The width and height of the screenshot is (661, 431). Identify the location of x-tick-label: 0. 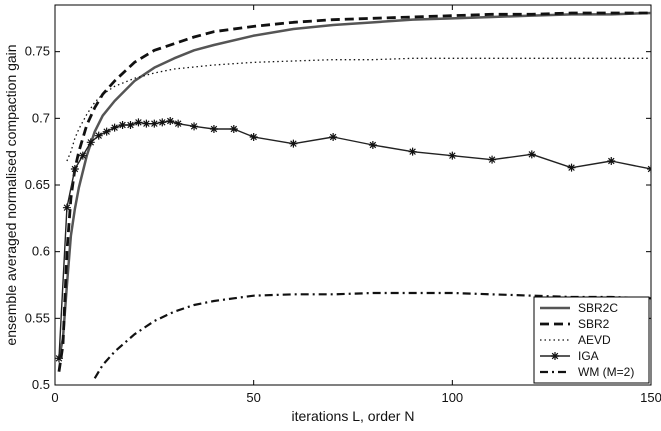
(54, 397).